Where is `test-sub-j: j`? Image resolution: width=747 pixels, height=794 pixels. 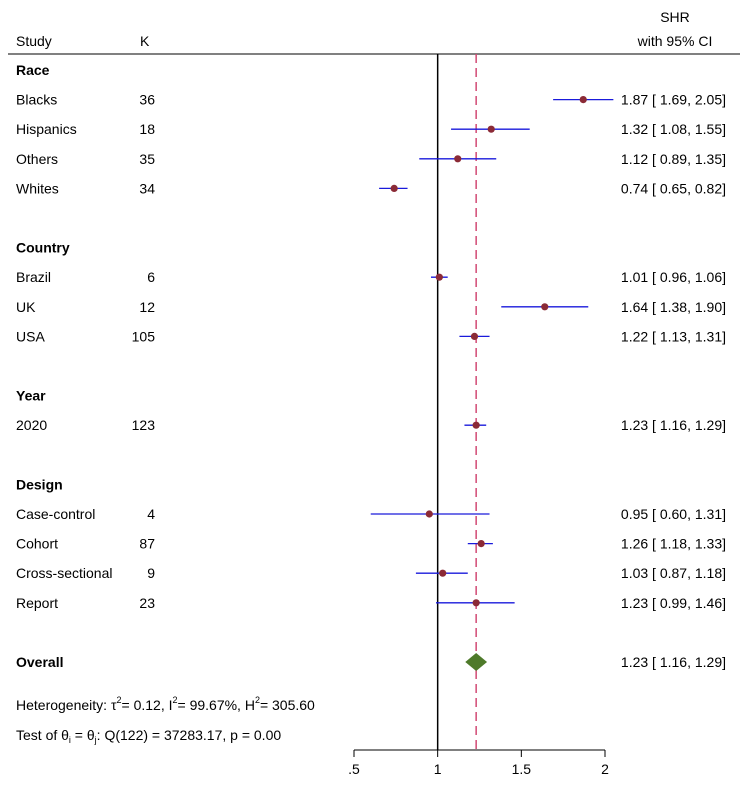 test-sub-j: j is located at coordinates (95, 740).